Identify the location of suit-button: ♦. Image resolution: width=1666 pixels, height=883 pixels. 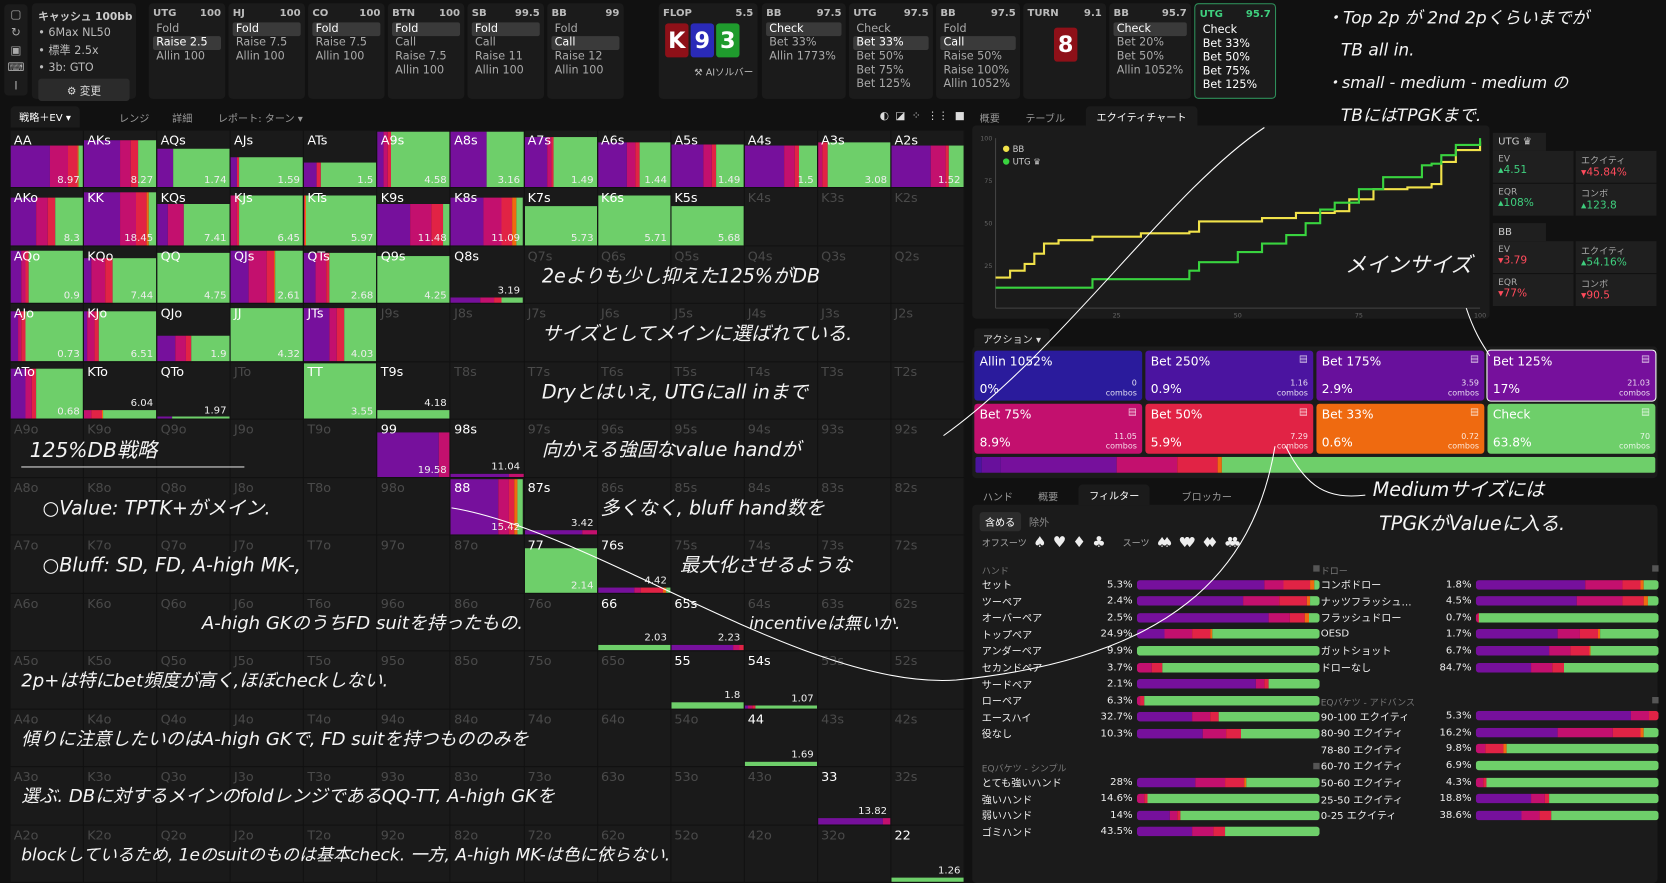
(1079, 543).